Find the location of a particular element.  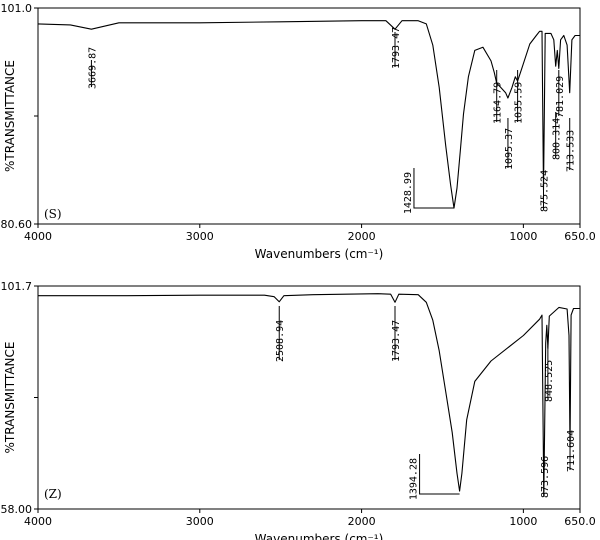

peak-label: 3669.87 is located at coordinates (92, 68).